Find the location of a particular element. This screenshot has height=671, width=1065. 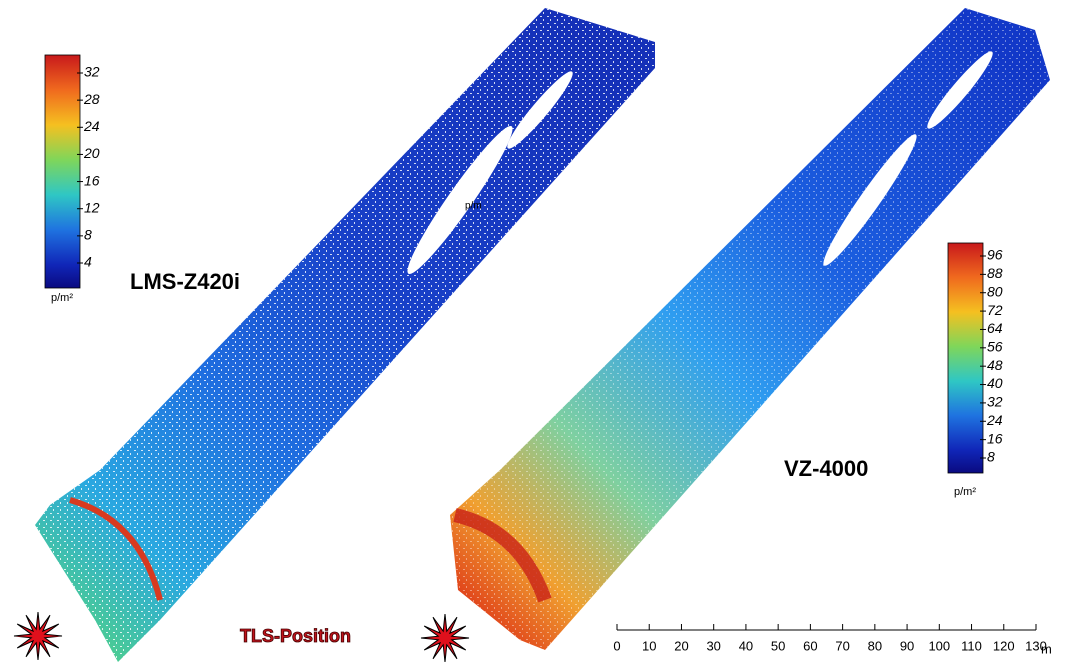

colorbar-tick-label: 88 is located at coordinates (995, 273).